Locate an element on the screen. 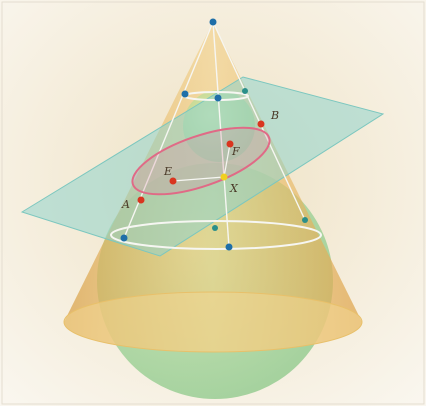  lower-circle-point-mid is located at coordinates (229, 247).